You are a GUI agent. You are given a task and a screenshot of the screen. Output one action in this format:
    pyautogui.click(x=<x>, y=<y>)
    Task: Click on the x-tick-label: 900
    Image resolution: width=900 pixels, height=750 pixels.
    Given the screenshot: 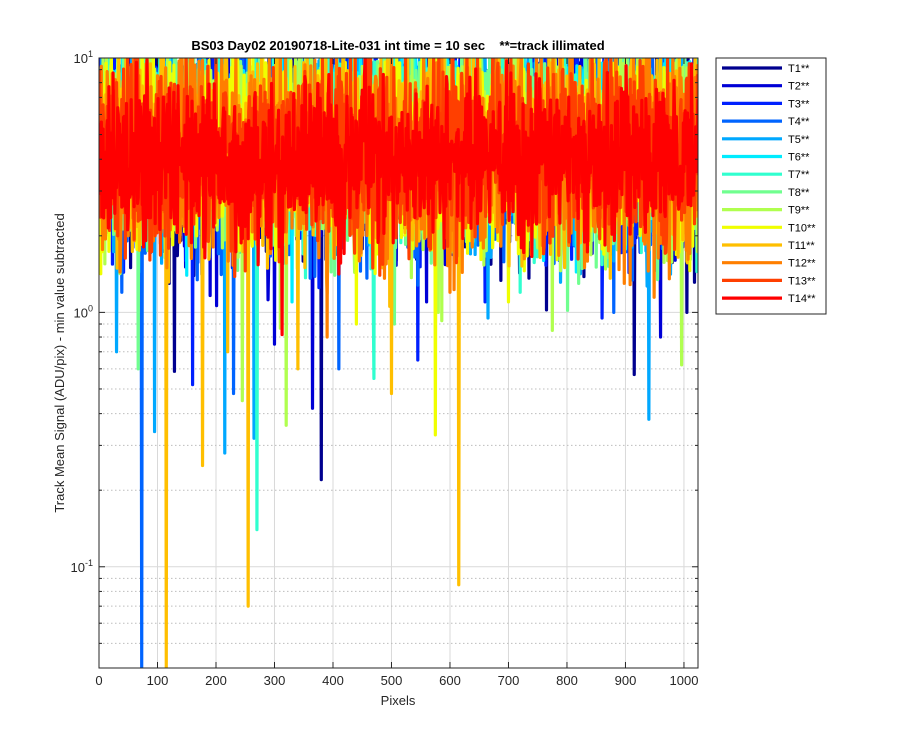 What is the action you would take?
    pyautogui.click(x=626, y=680)
    